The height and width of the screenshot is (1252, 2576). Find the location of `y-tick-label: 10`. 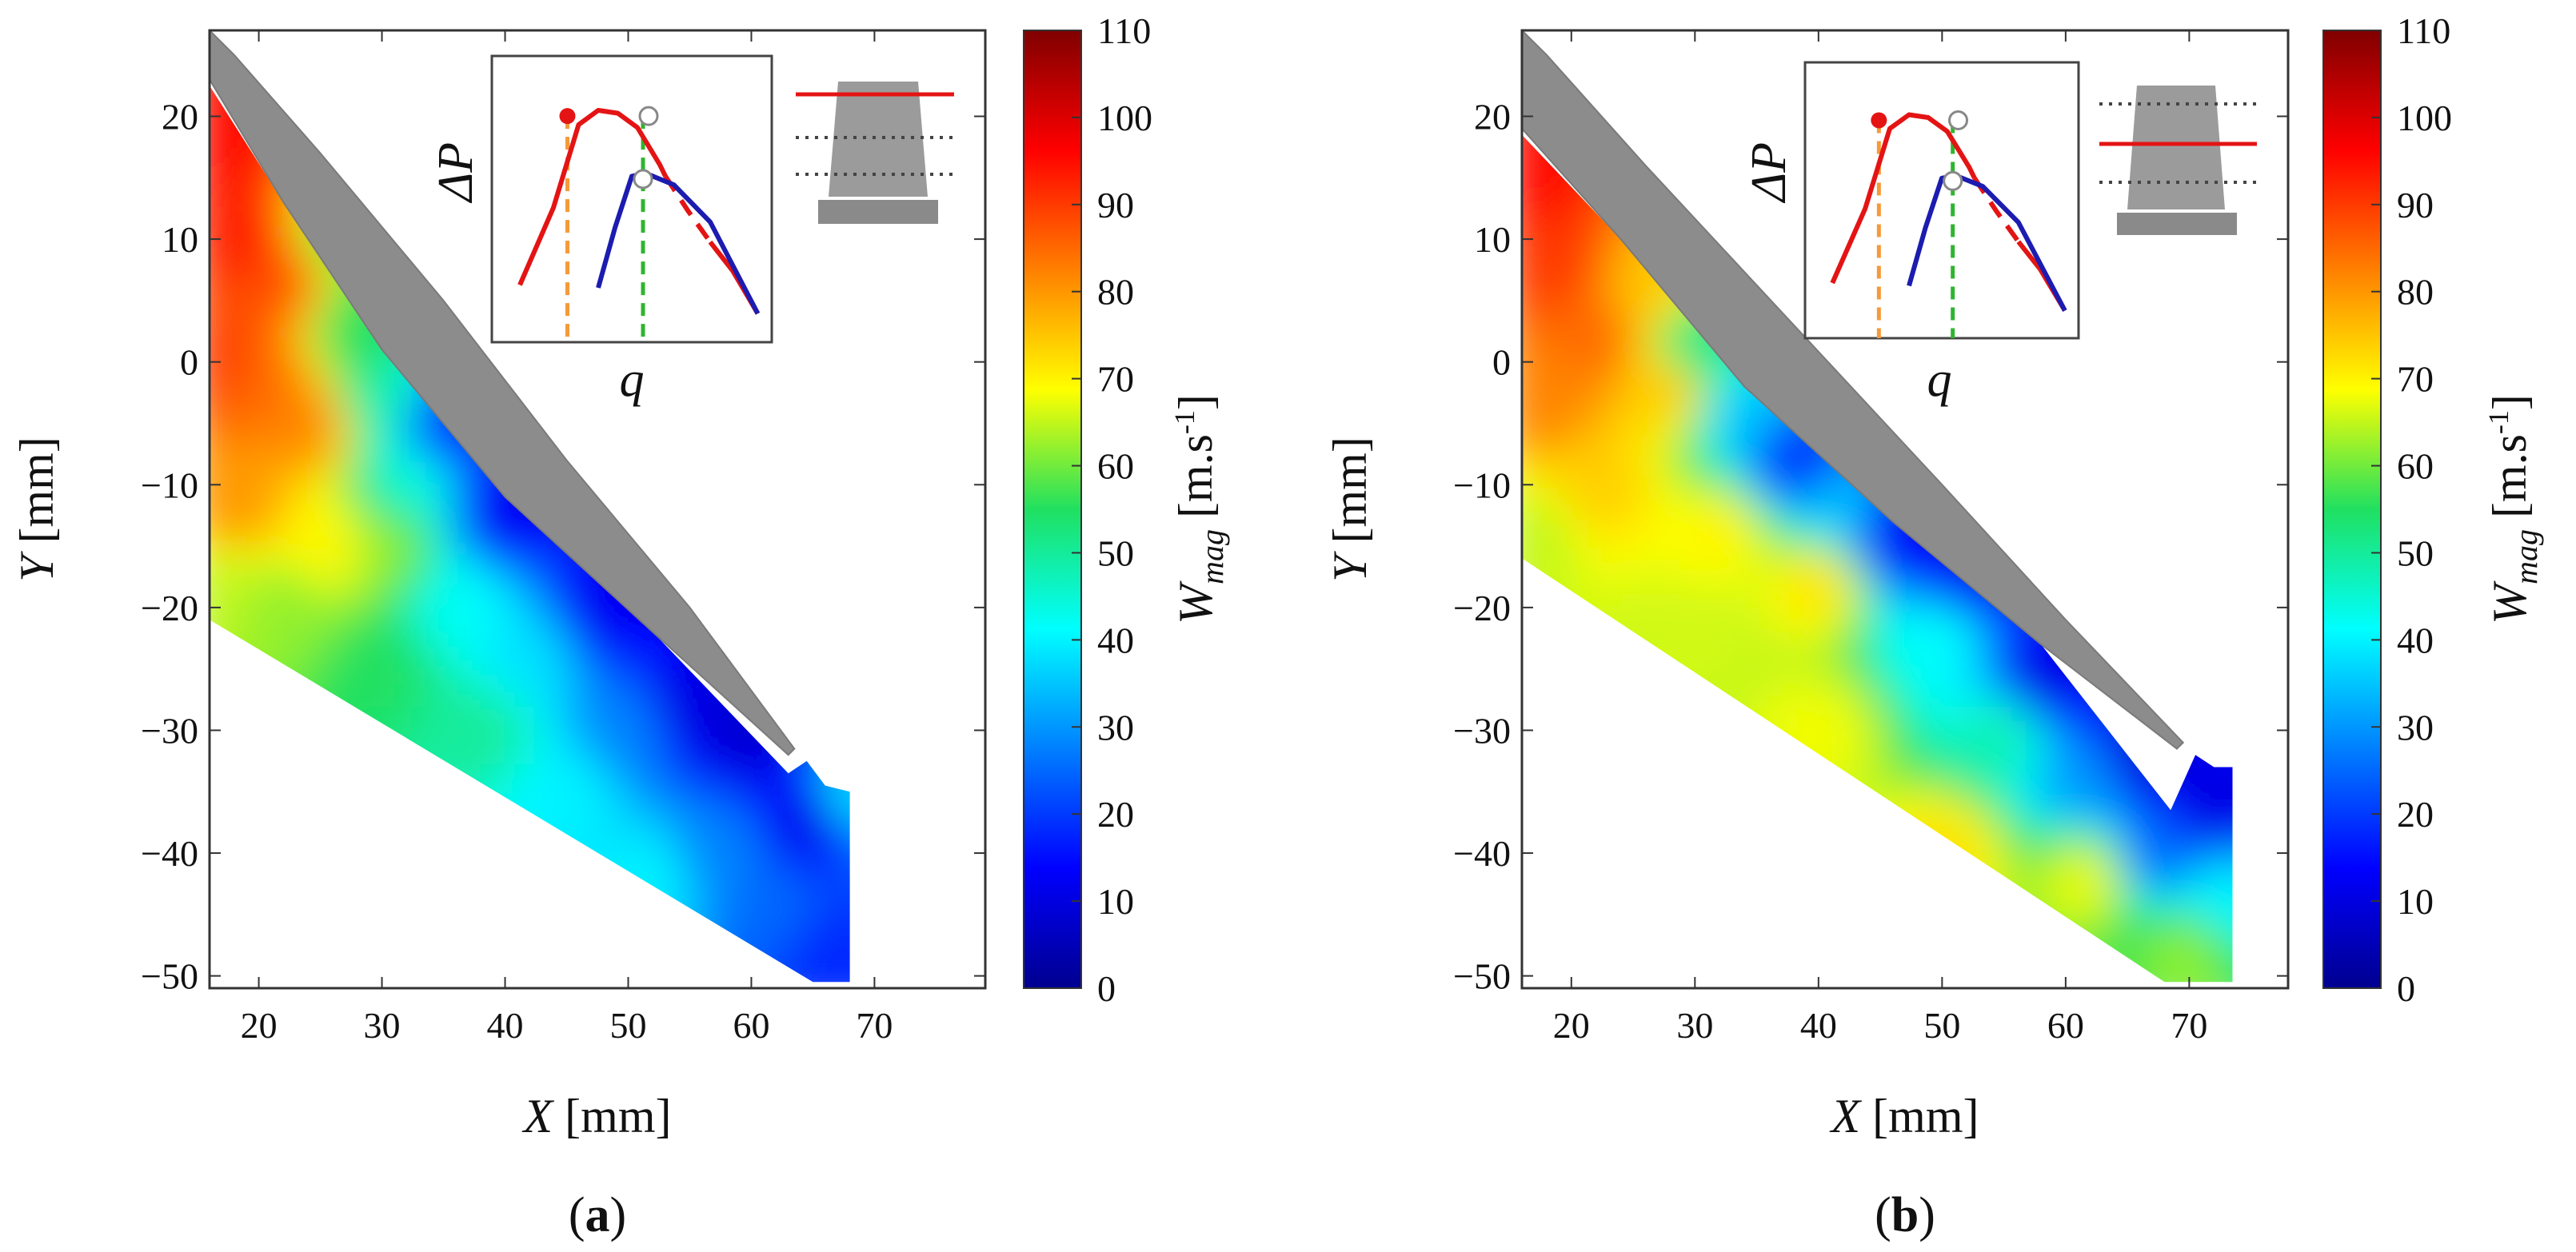

y-tick-label: 10 is located at coordinates (180, 239).